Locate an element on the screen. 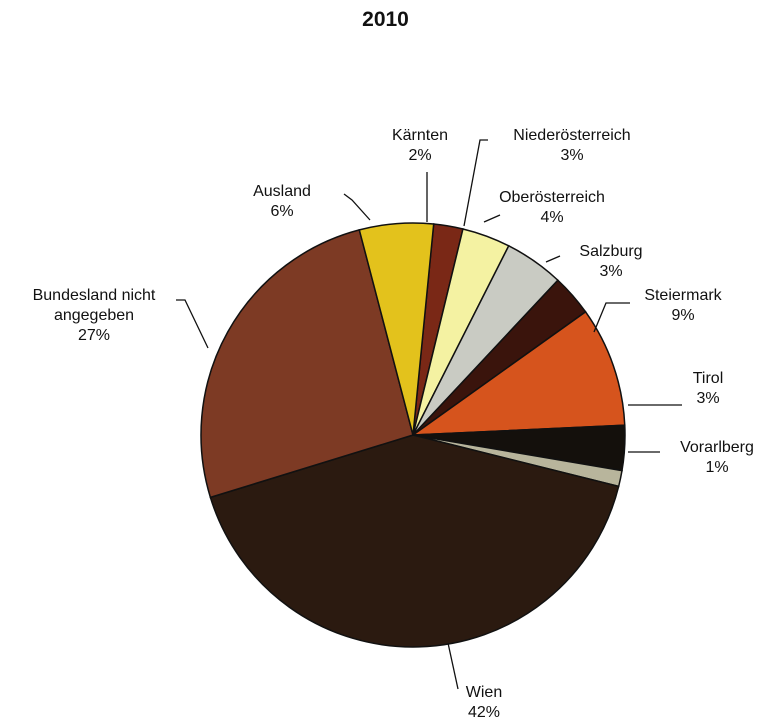 The width and height of the screenshot is (771, 726). slice-label-tirol: Tirol is located at coordinates (708, 378).